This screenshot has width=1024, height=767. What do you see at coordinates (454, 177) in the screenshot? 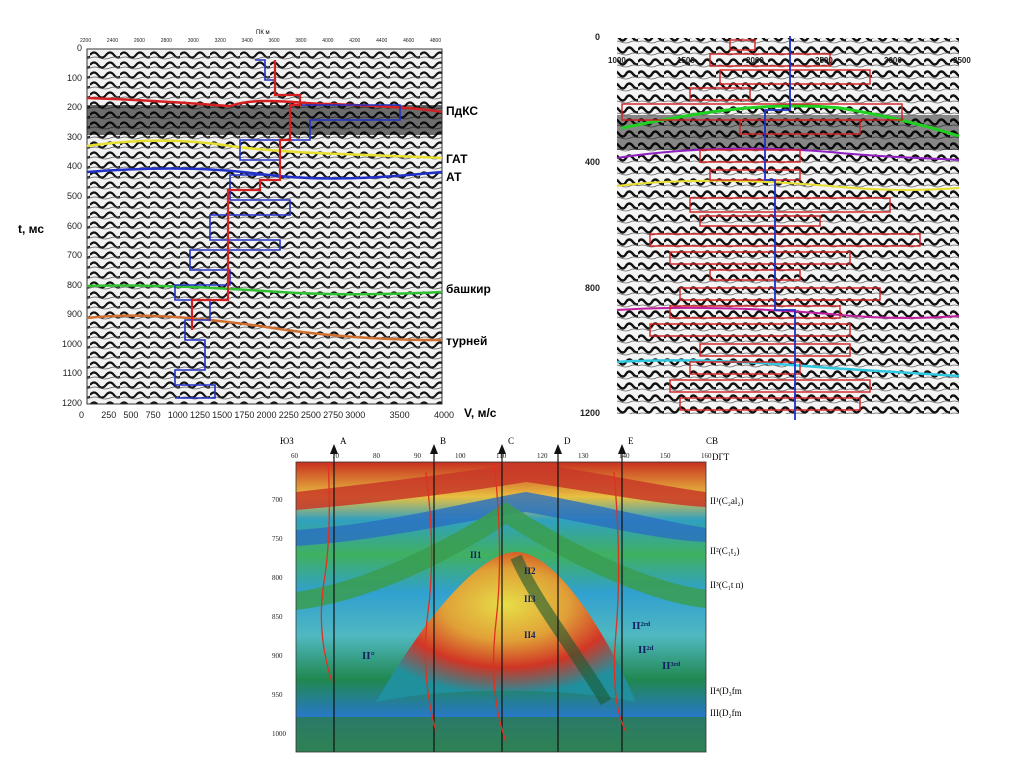
I see `horizon-label-at: АТ` at bounding box center [454, 177].